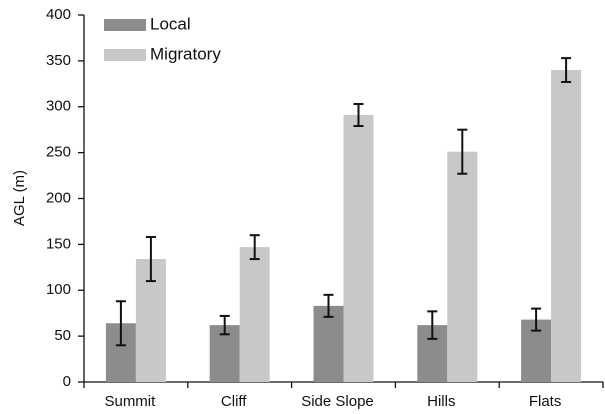  I want to click on y-tick-label: 300, so click(58, 106).